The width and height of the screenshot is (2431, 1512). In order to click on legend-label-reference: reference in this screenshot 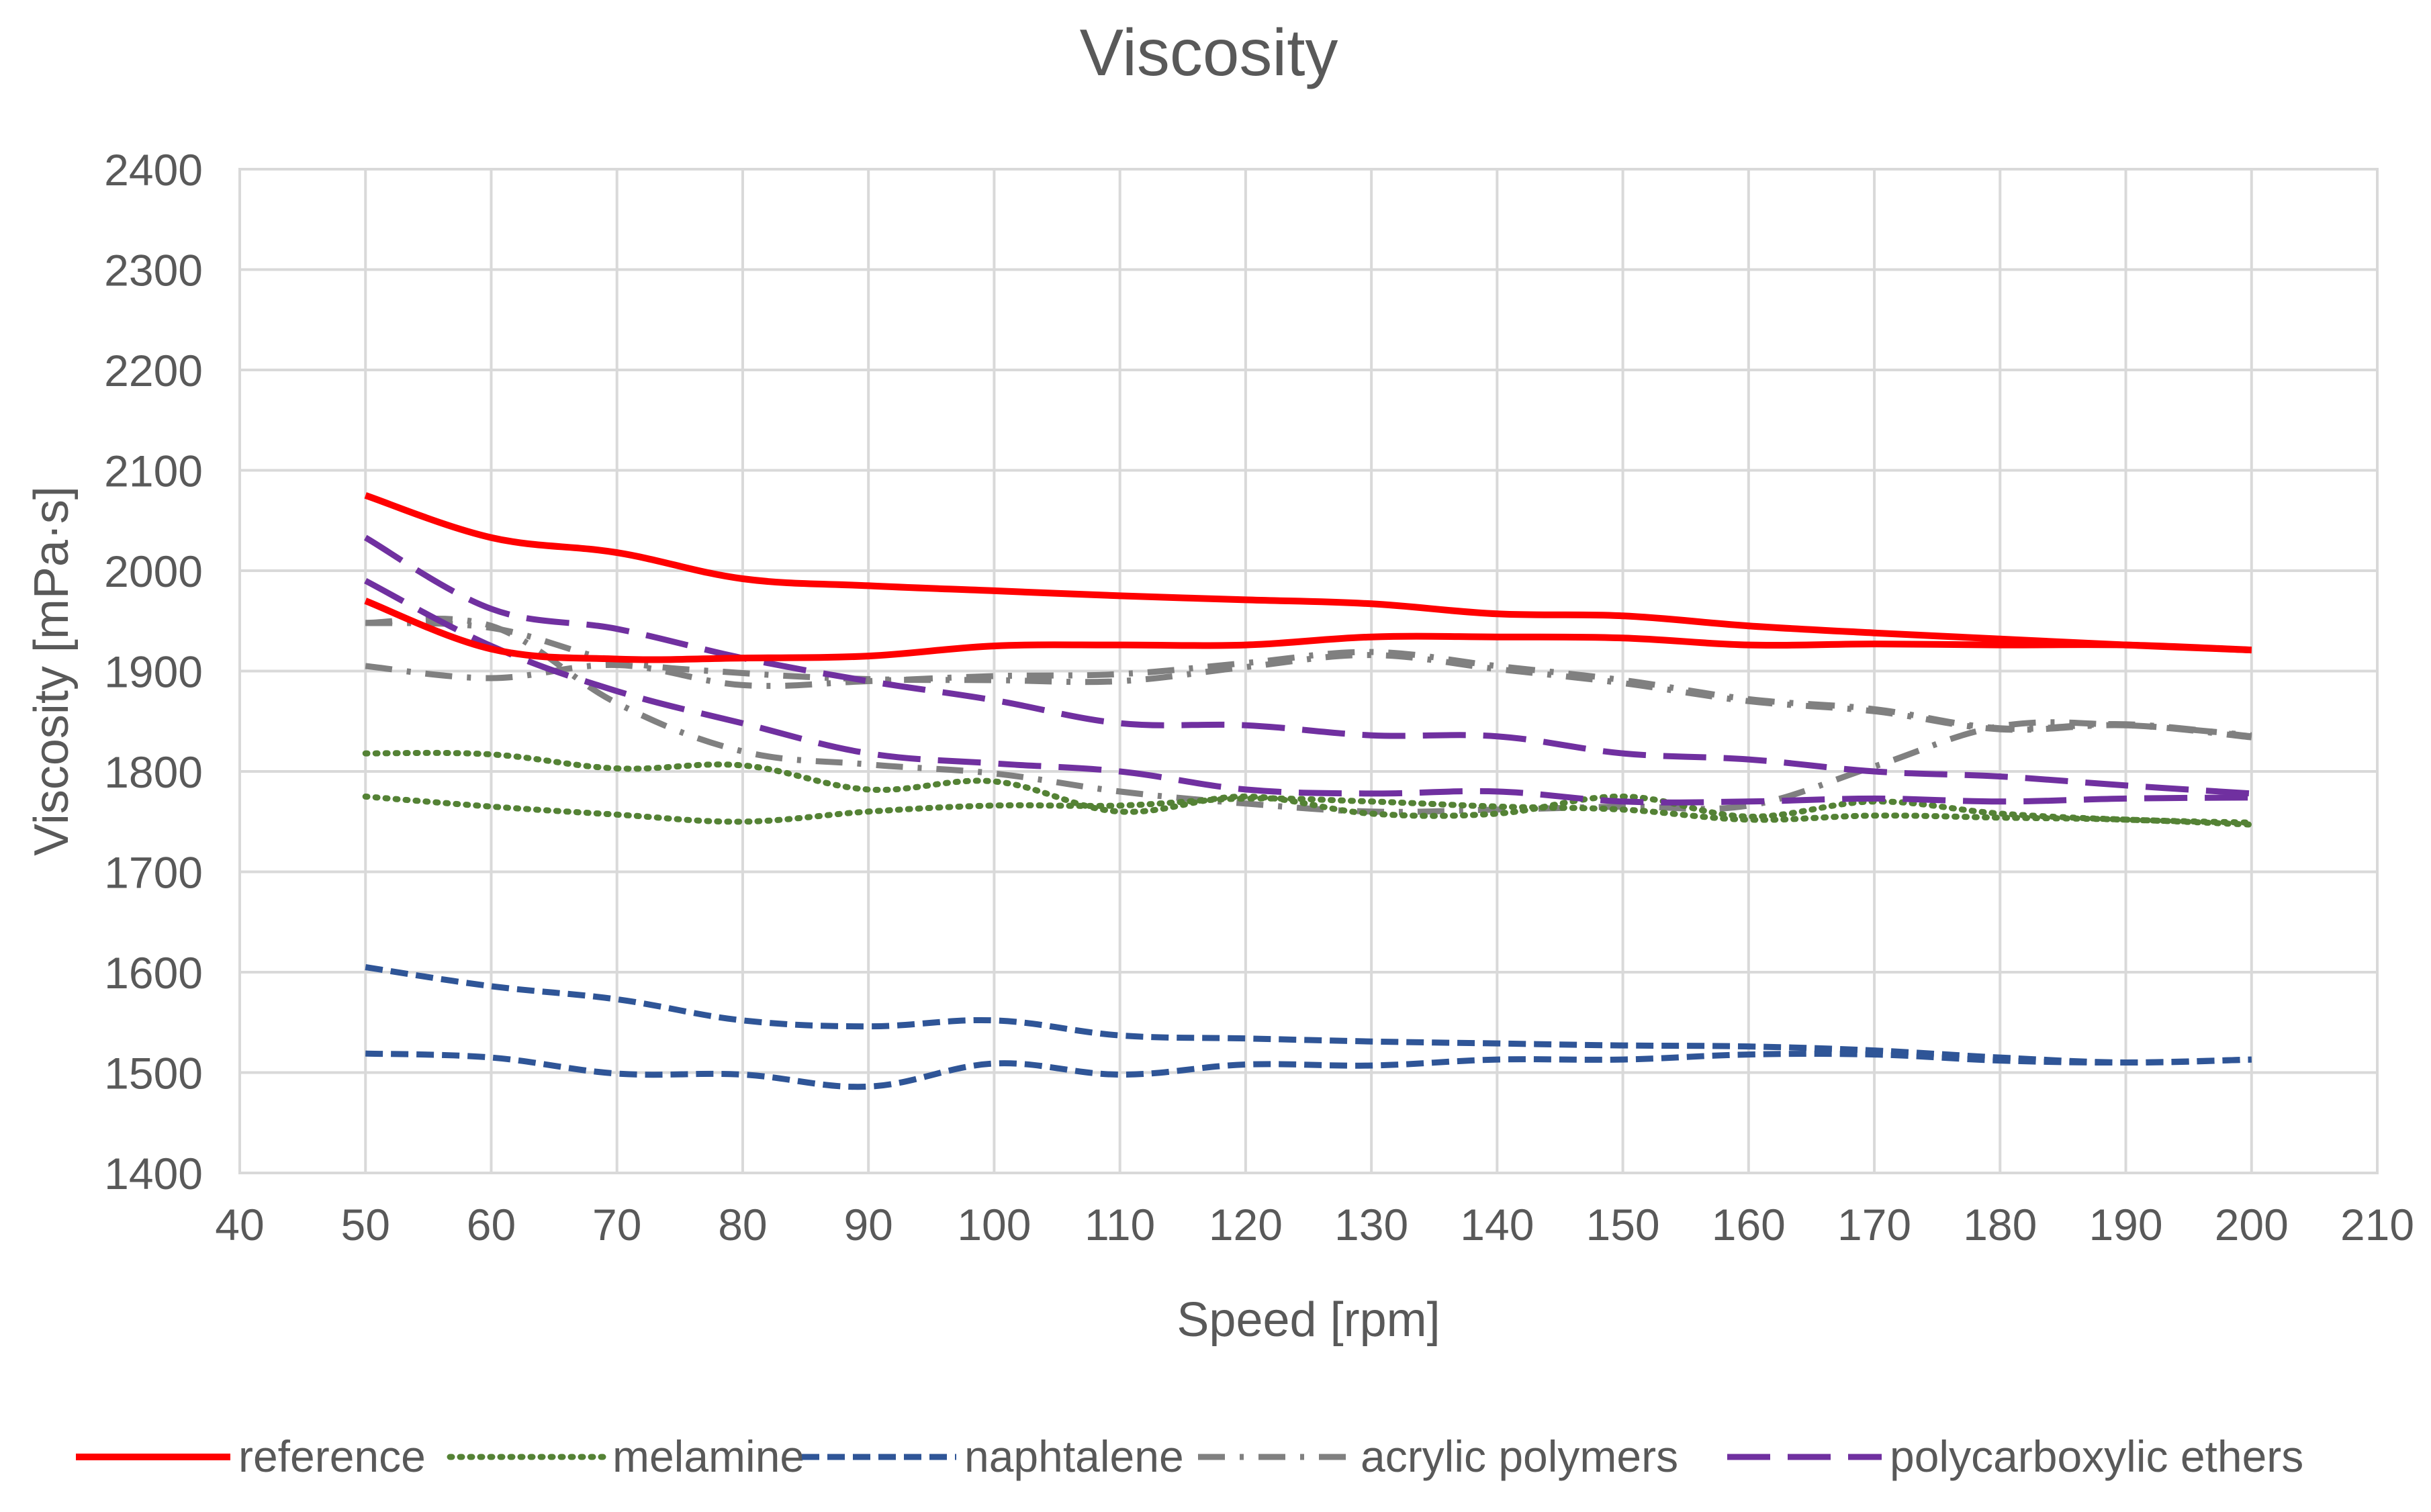, I will do `click(332, 1456)`.